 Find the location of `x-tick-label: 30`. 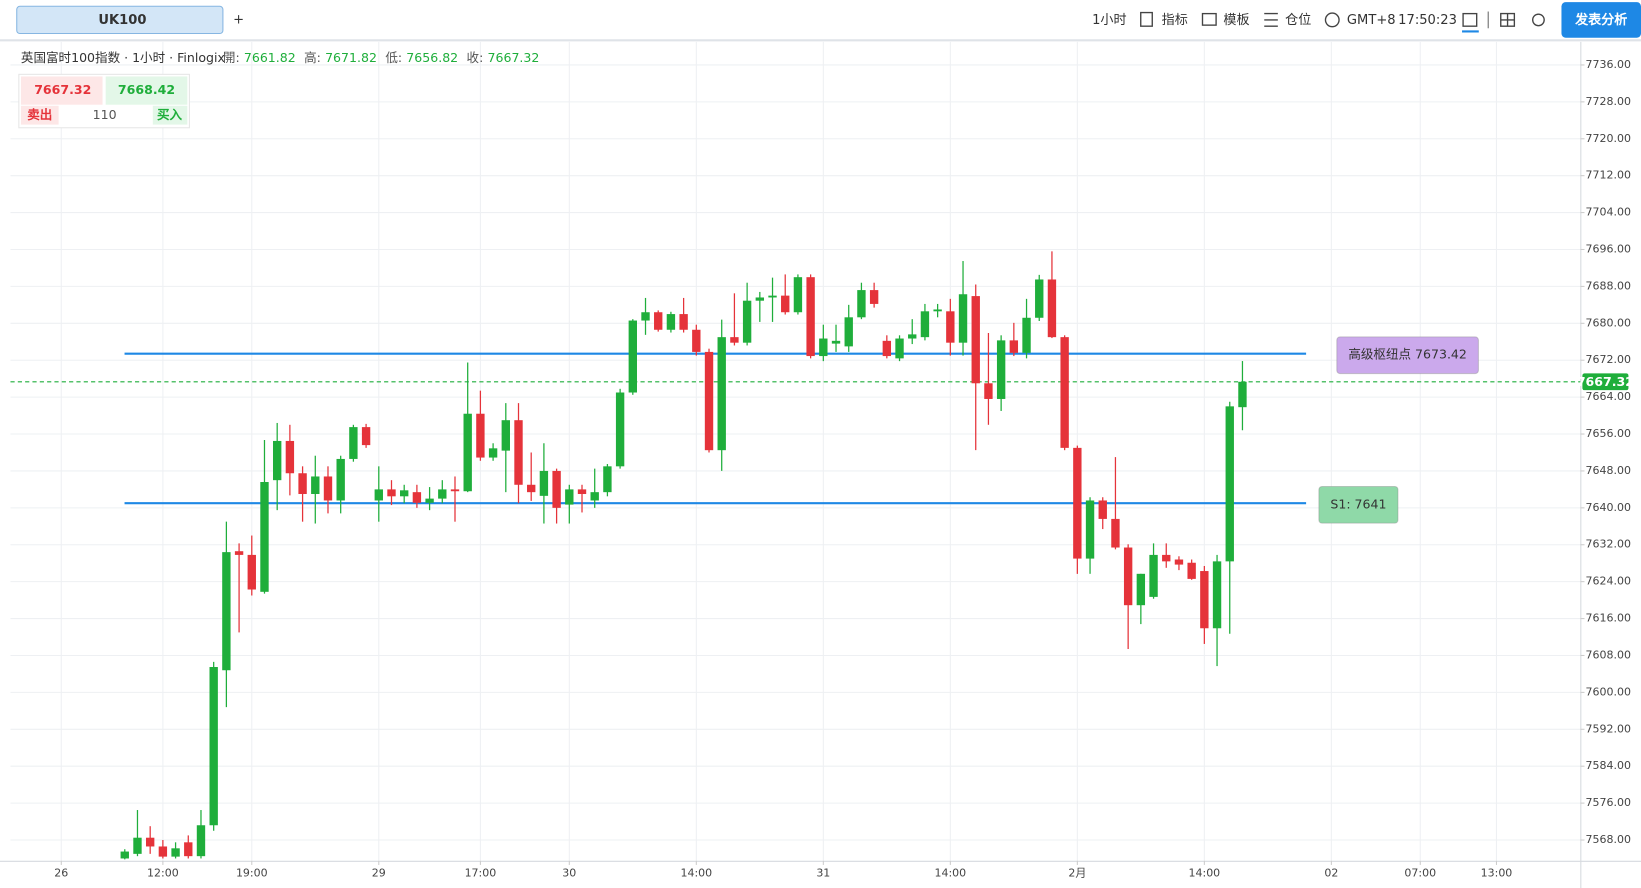

x-tick-label: 30 is located at coordinates (569, 872).